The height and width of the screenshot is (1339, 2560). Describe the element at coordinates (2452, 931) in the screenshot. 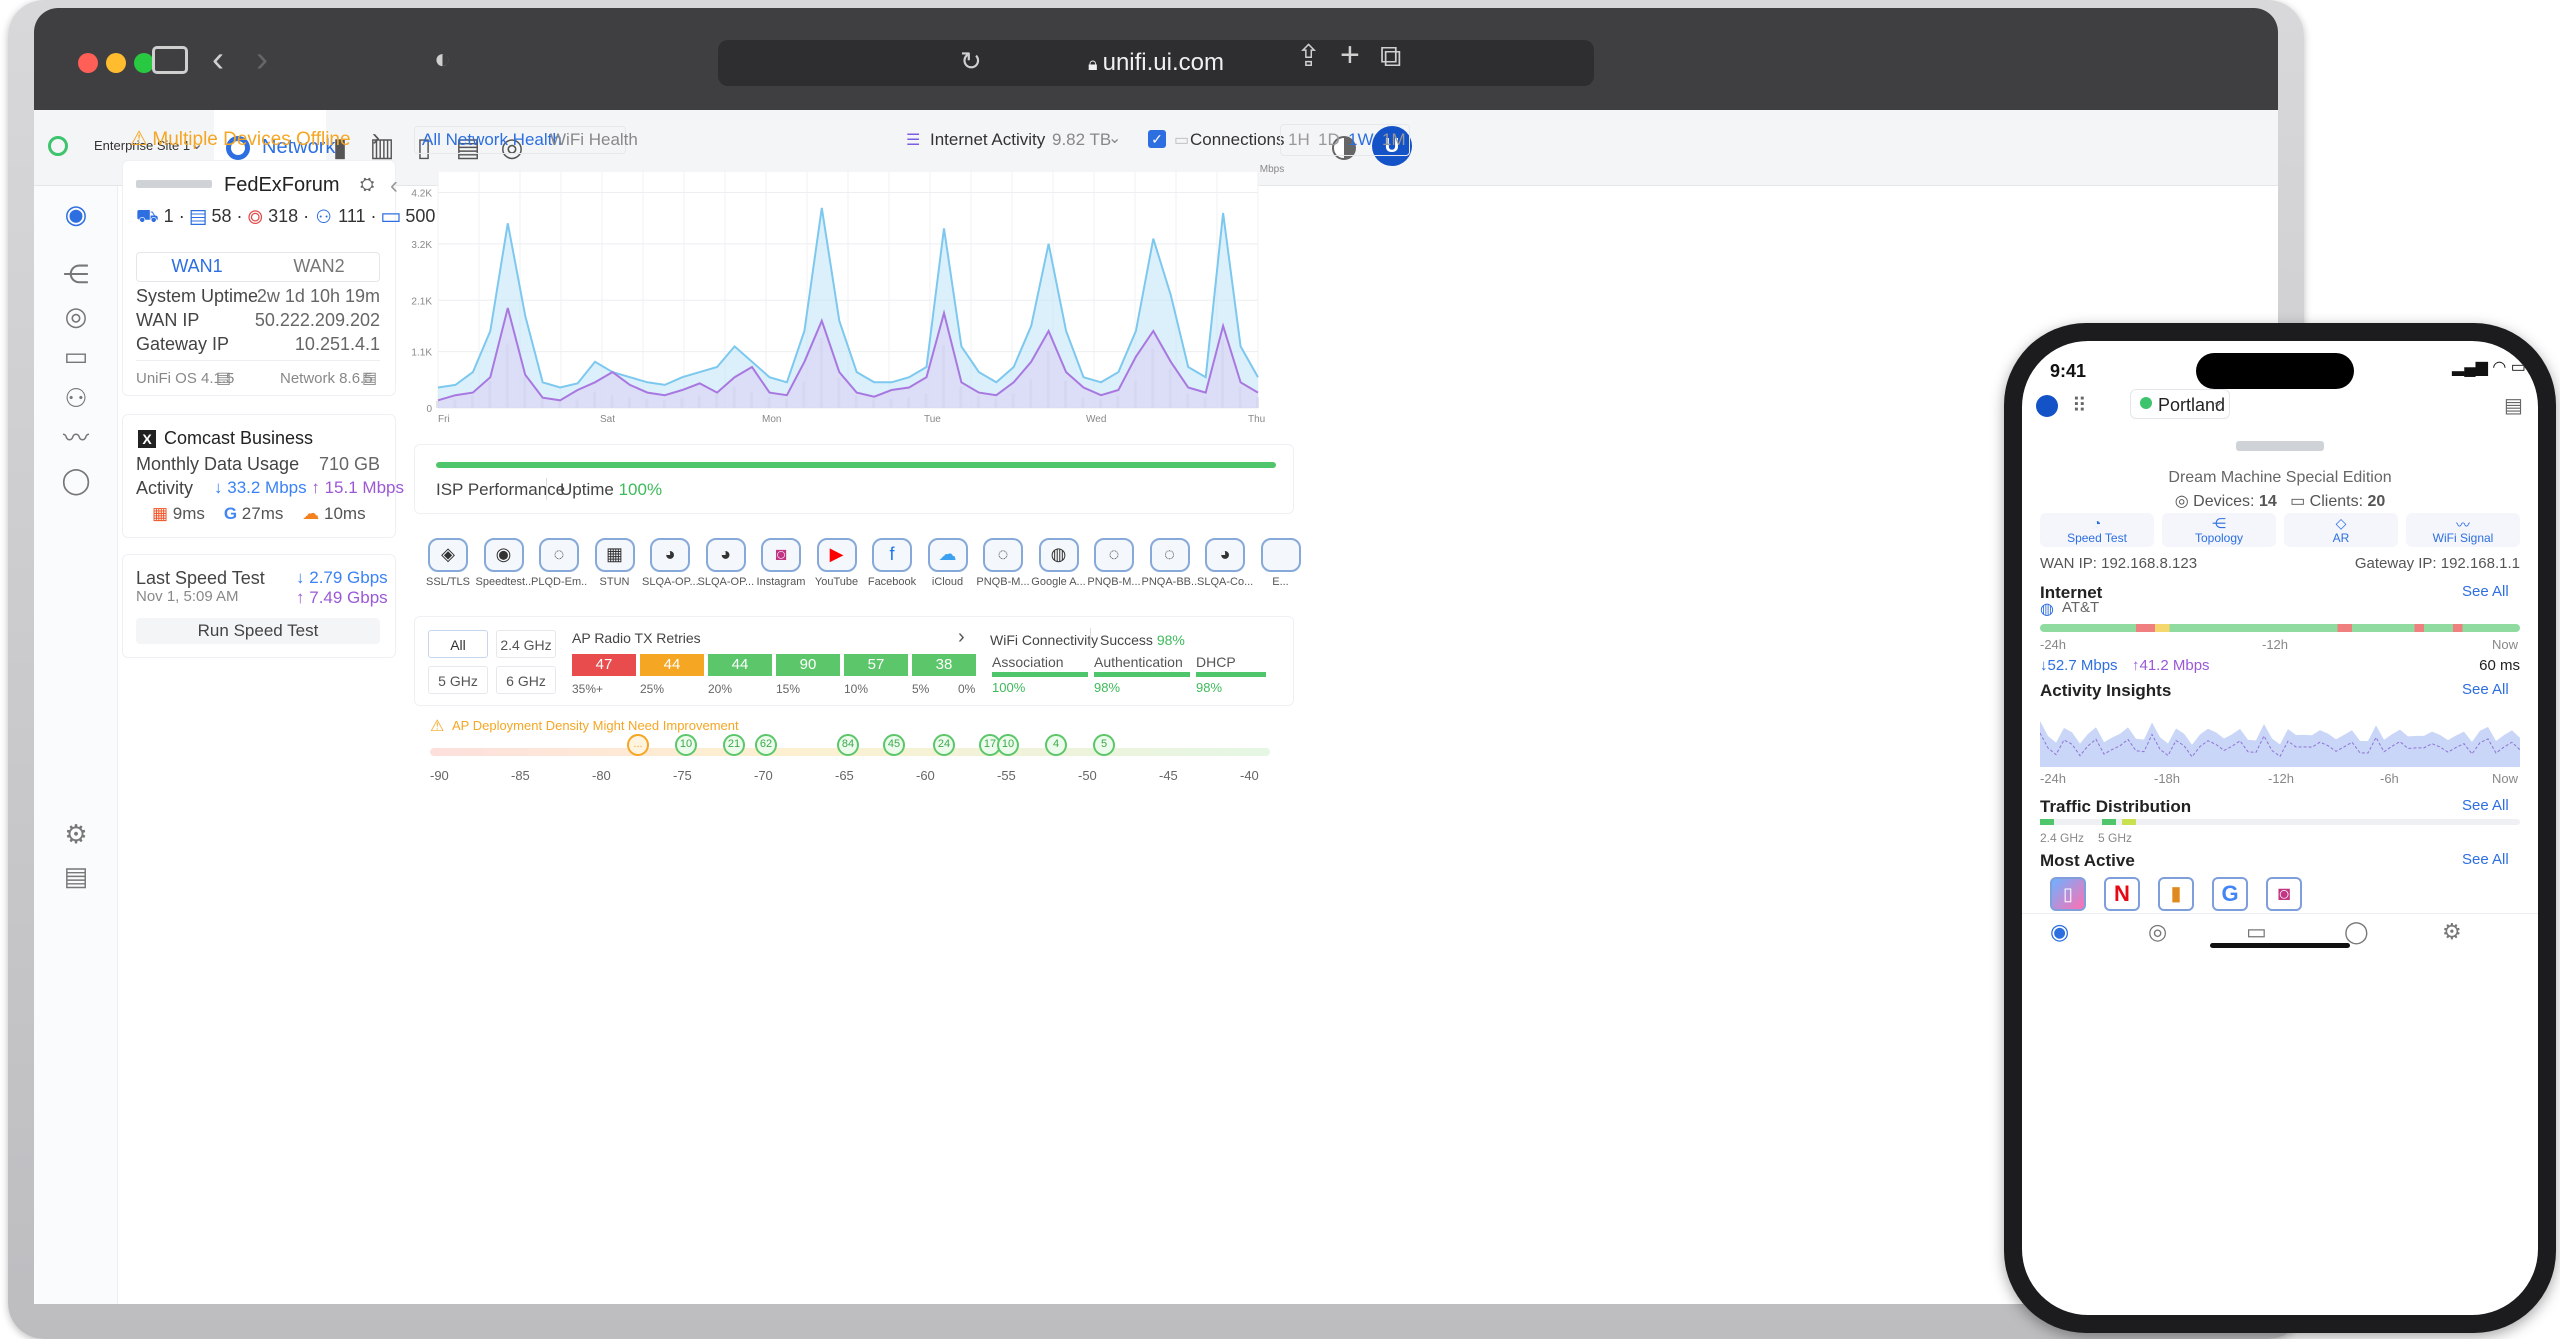

I see `tab-settings-icon: ⚙` at that location.